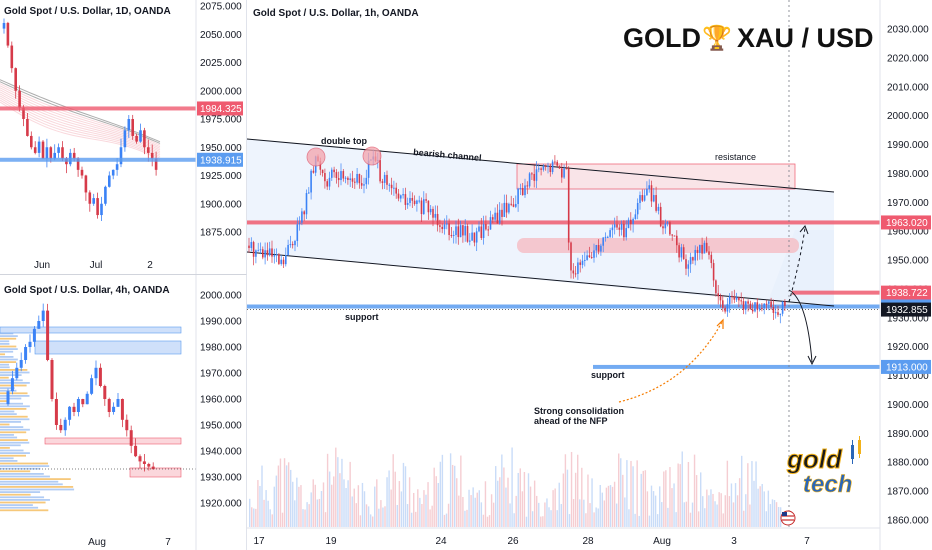 The image size is (932, 550). I want to click on h1-y-tick: 2020.000, so click(908, 58).